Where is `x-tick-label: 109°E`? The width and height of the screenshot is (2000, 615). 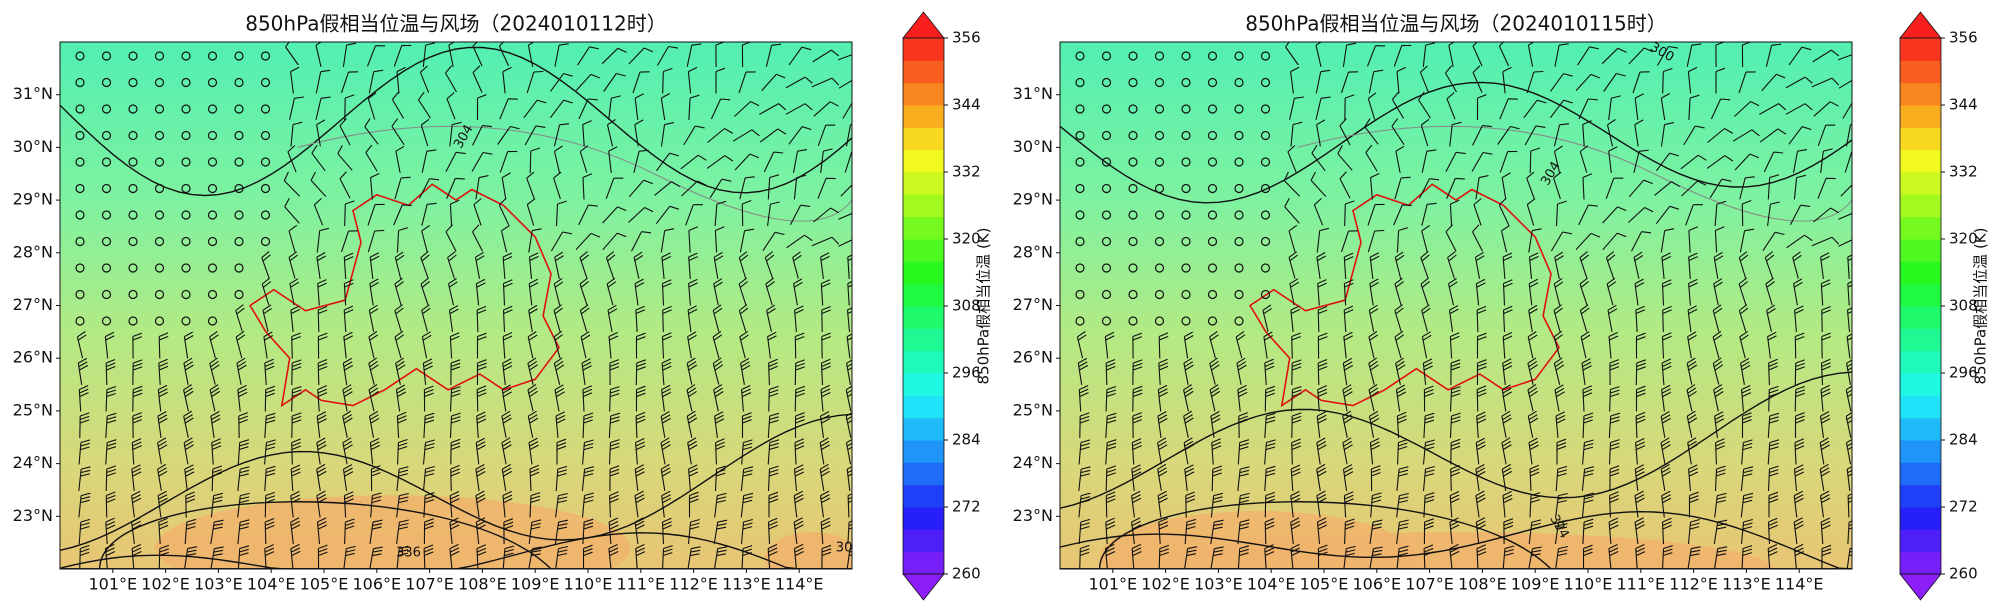 x-tick-label: 109°E is located at coordinates (1535, 584).